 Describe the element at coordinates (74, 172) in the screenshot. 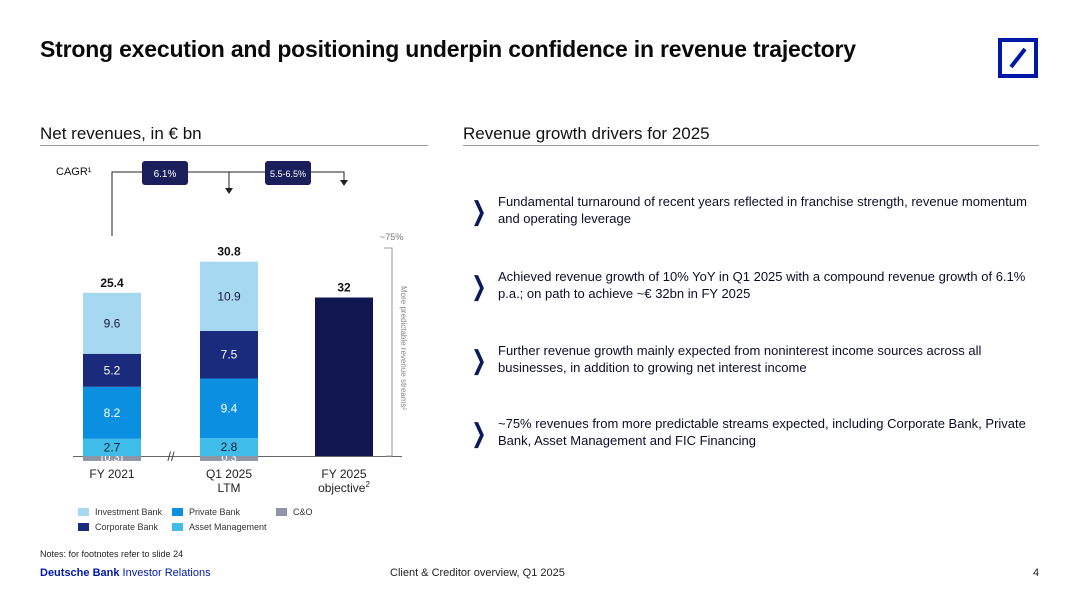

I see `cagr-label: CAGR¹` at that location.